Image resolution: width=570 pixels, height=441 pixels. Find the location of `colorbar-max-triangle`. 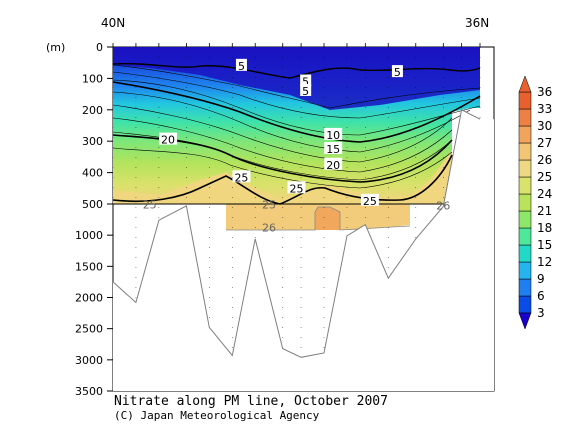

colorbar-max-triangle is located at coordinates (525, 84).